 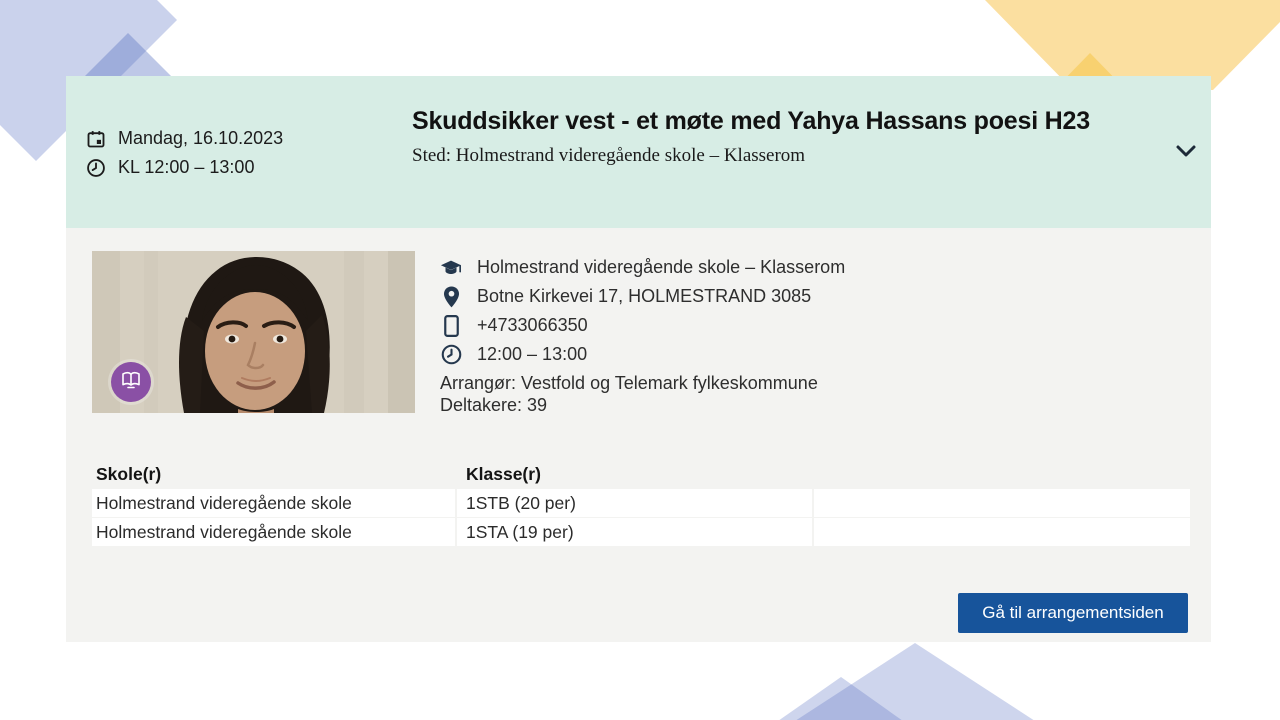 I want to click on event-time-range: KL 12:00 – 13:00, so click(x=186, y=167).